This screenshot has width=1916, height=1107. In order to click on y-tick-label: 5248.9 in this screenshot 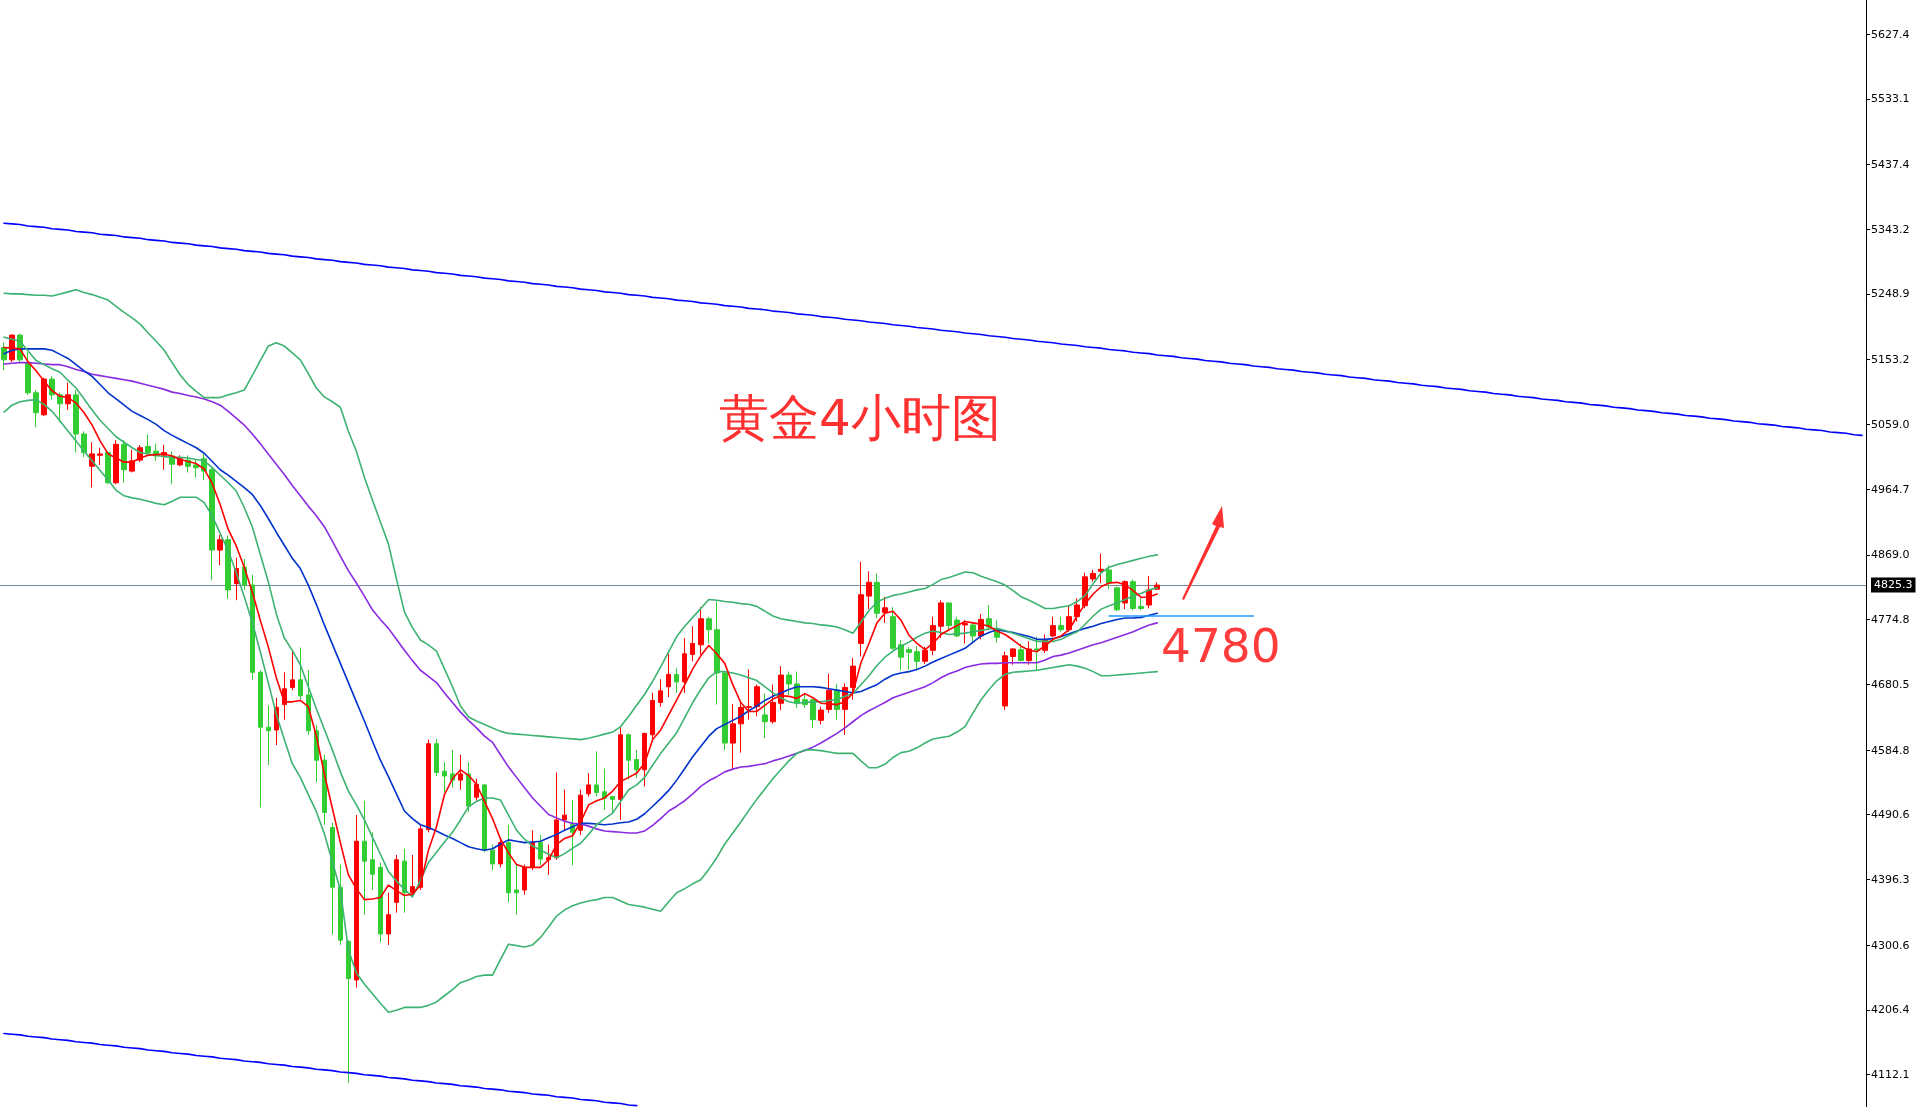, I will do `click(1890, 294)`.